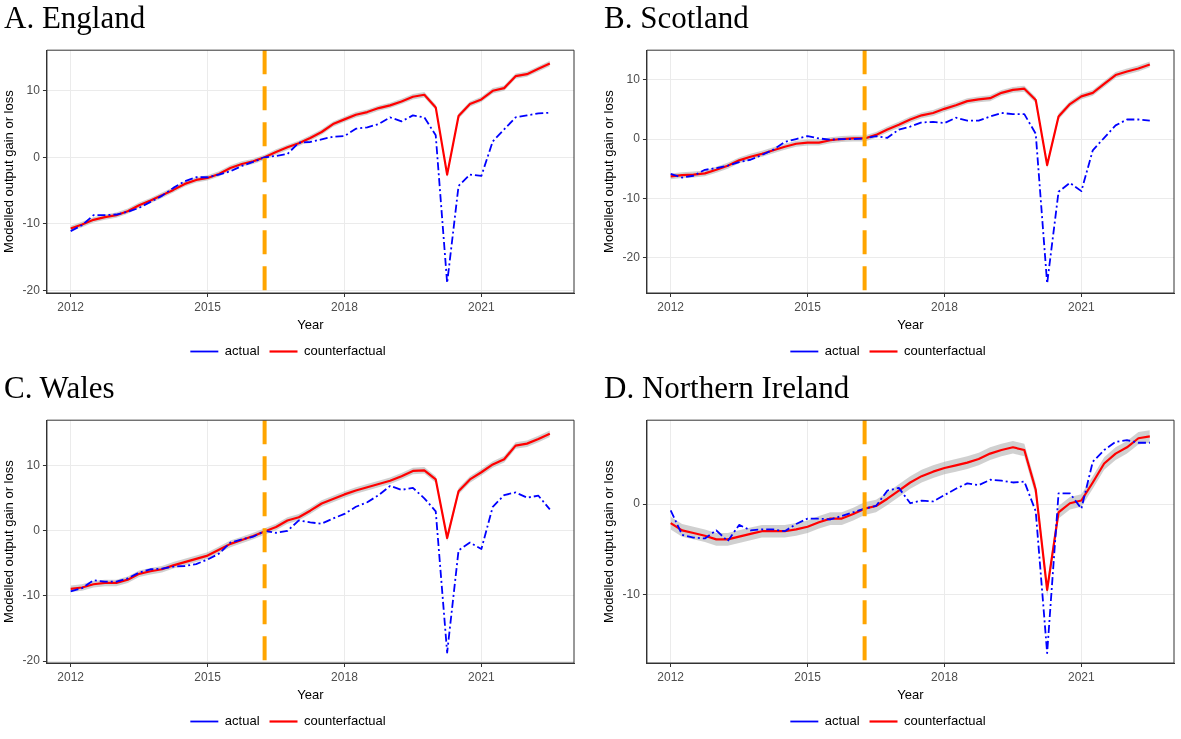  Describe the element at coordinates (727, 388) in the screenshot. I see `chart-title: D. Northern Ireland` at that location.